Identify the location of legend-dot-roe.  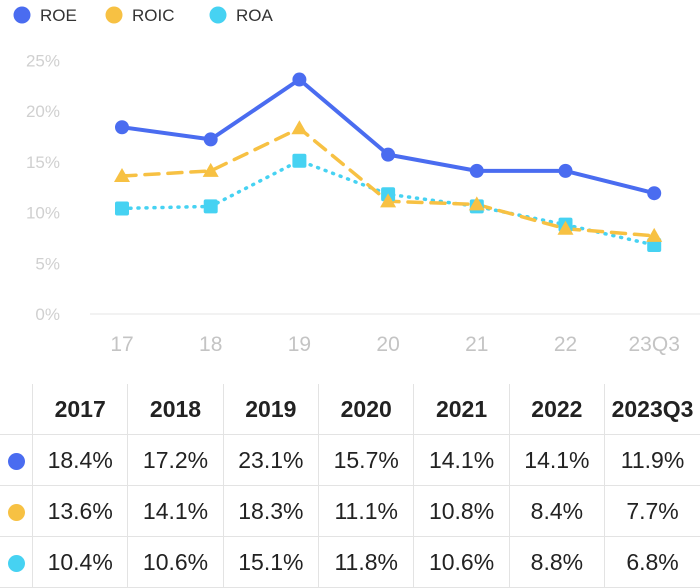
(22, 15).